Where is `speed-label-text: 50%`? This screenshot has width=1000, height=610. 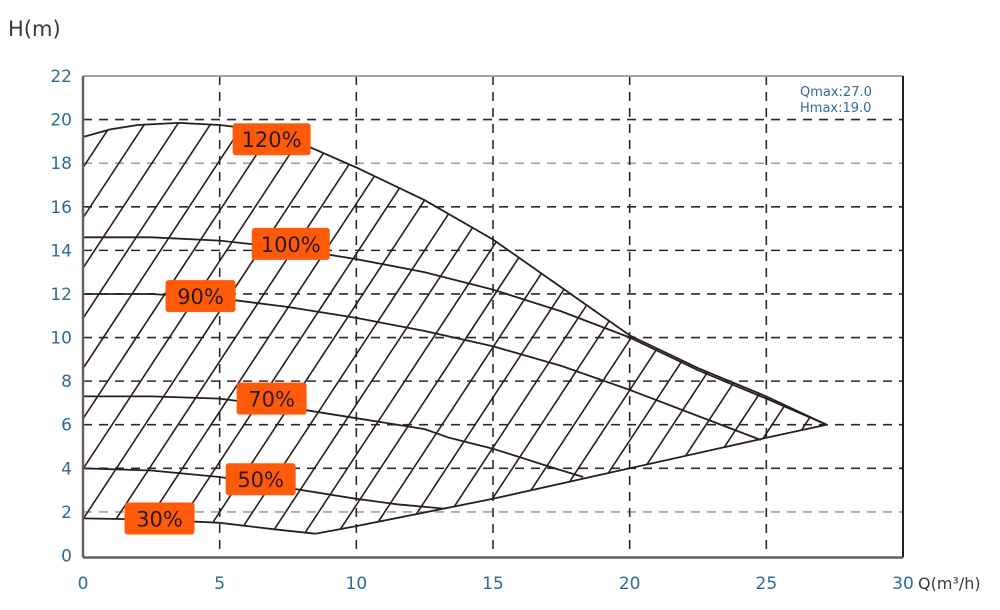 speed-label-text: 50% is located at coordinates (260, 480).